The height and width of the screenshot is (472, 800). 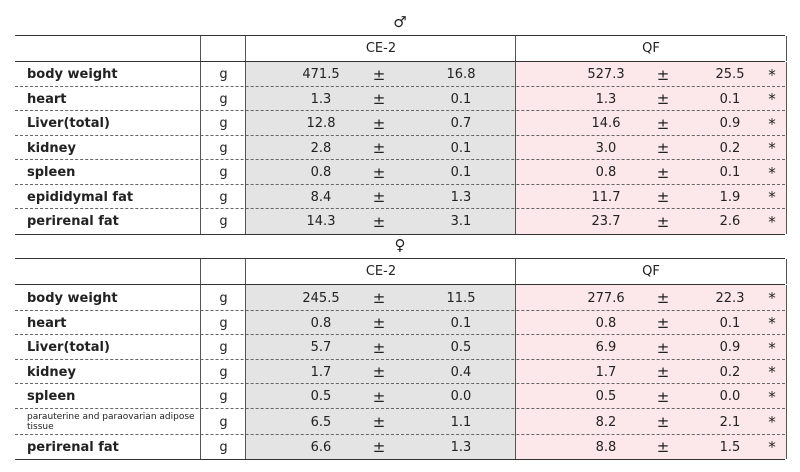 I want to click on ce2-cell: 6.6 ±1.3, so click(x=380, y=447).